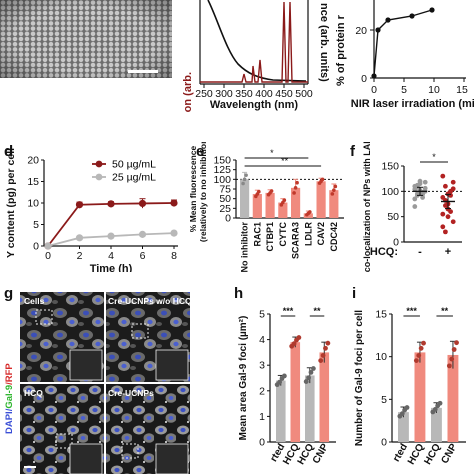  I want to click on chart-d-legend-label: 25 µg/mL, so click(134, 178).